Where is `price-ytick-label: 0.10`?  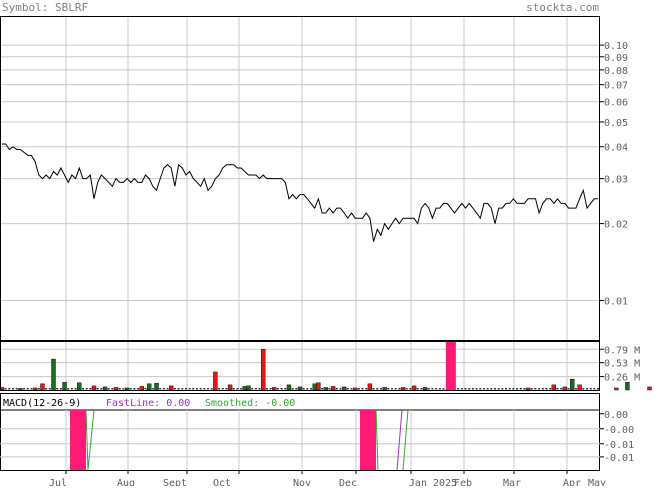
price-ytick-label: 0.10 is located at coordinates (616, 46).